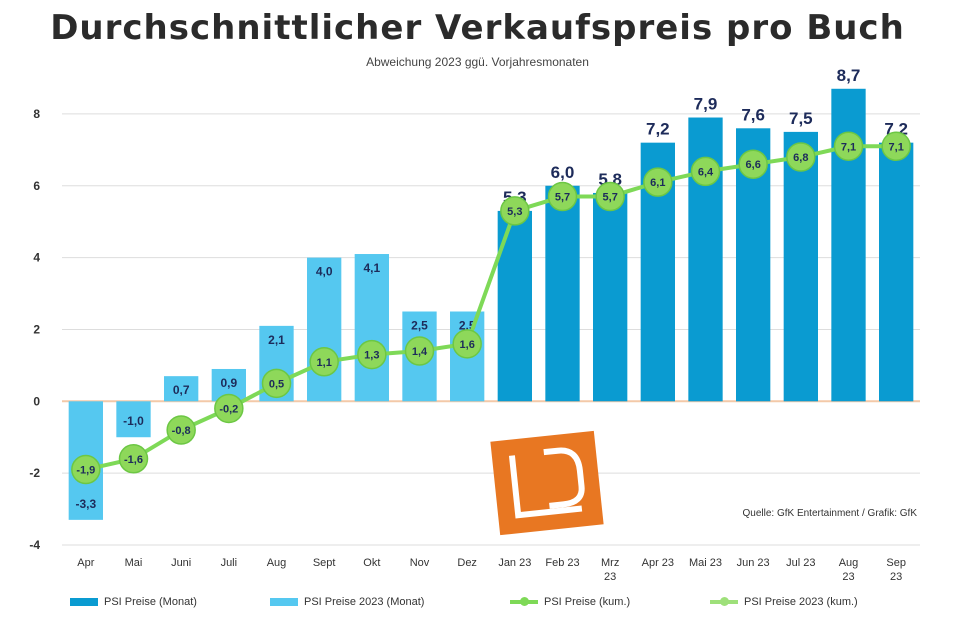 The height and width of the screenshot is (640, 955). I want to click on line-value-label: -1,9, so click(85, 471).